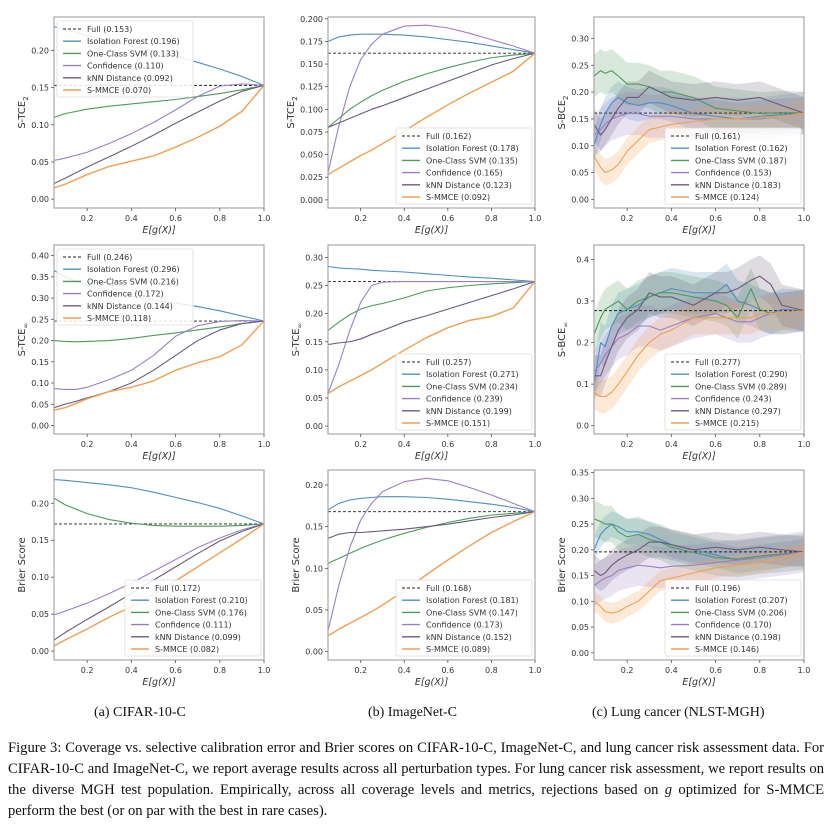 The image size is (831, 834). I want to click on legend-label: kNN Distance (0.183), so click(738, 185).